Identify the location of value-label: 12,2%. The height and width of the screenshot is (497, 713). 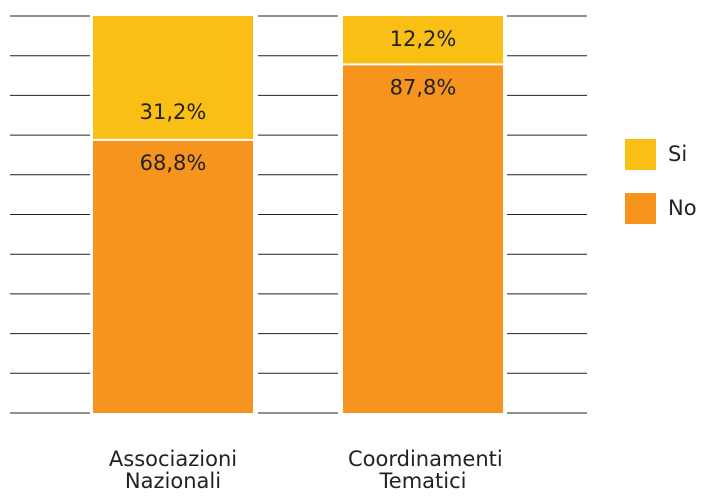
(423, 39).